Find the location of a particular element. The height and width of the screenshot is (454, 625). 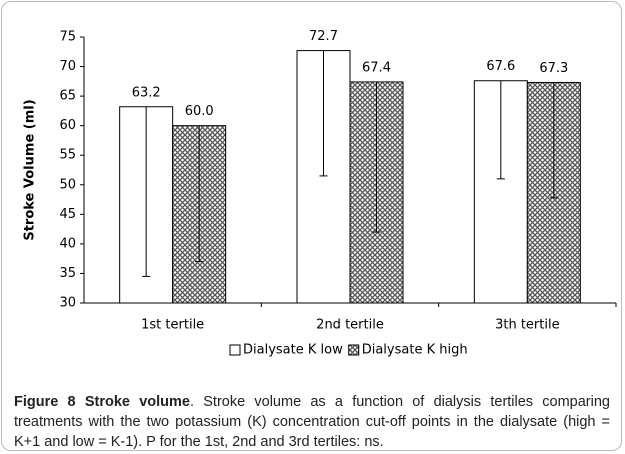

data-label: 67.4 is located at coordinates (376, 67).